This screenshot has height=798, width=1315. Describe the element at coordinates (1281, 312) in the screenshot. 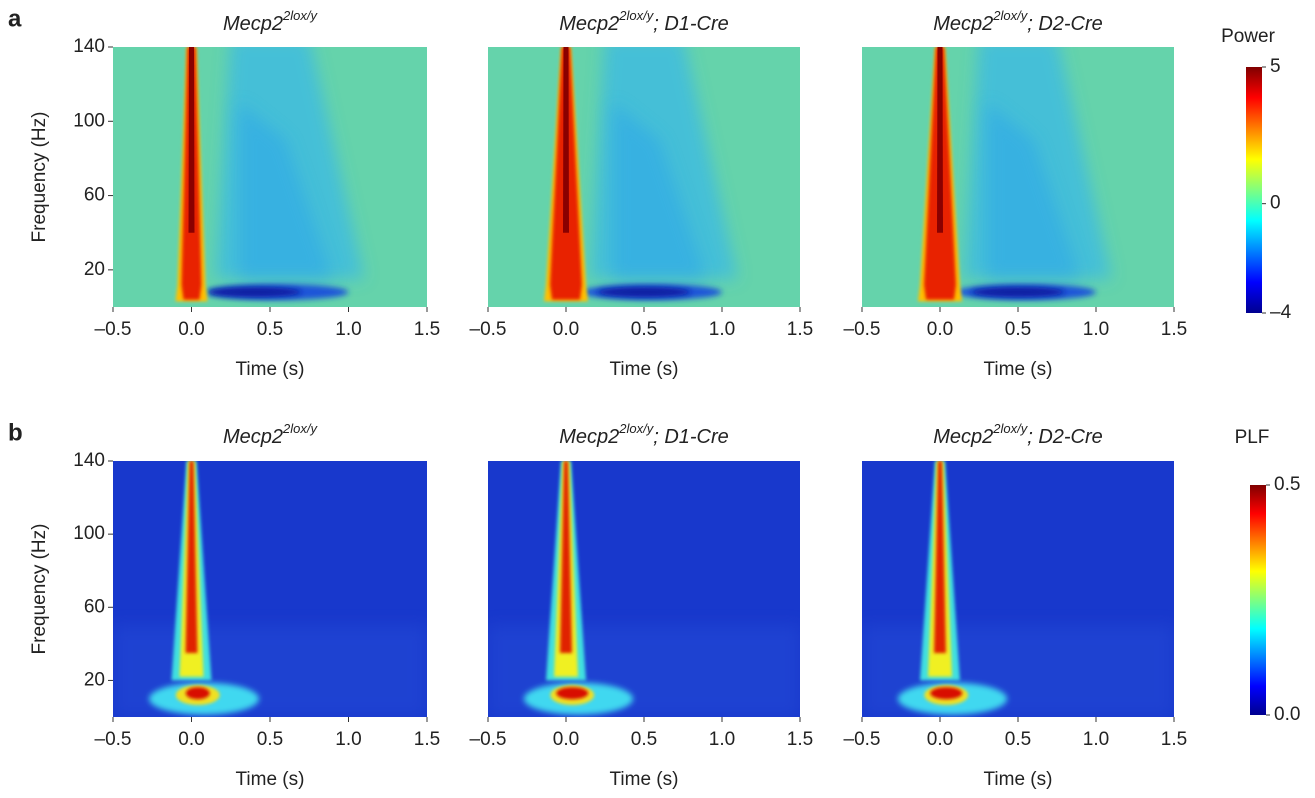

I see `colorbar-tick-label: –4` at that location.